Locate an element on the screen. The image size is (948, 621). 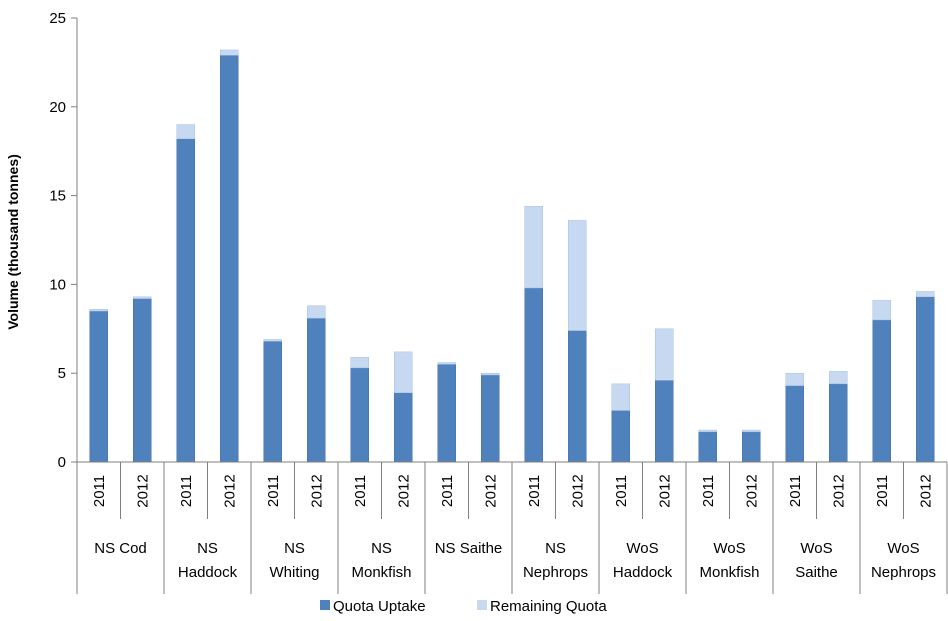
y-tick-label: 5 is located at coordinates (62, 373).